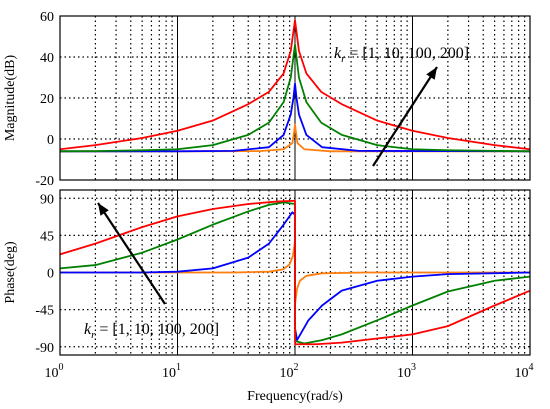 The height and width of the screenshot is (409, 550). What do you see at coordinates (295, 396) in the screenshot?
I see `x-axis-title: Frequency(rad/s)` at bounding box center [295, 396].